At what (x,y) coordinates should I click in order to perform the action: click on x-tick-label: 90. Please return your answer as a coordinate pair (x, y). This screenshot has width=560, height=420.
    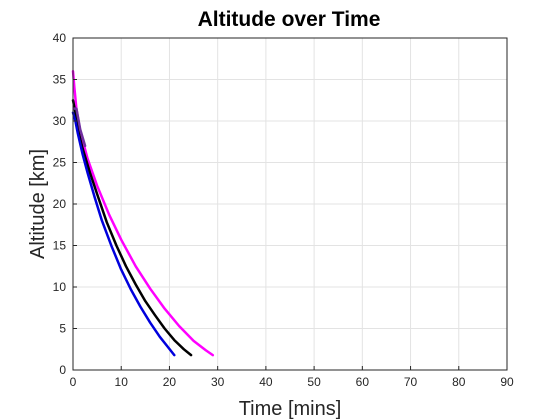
    Looking at the image, I should click on (507, 382).